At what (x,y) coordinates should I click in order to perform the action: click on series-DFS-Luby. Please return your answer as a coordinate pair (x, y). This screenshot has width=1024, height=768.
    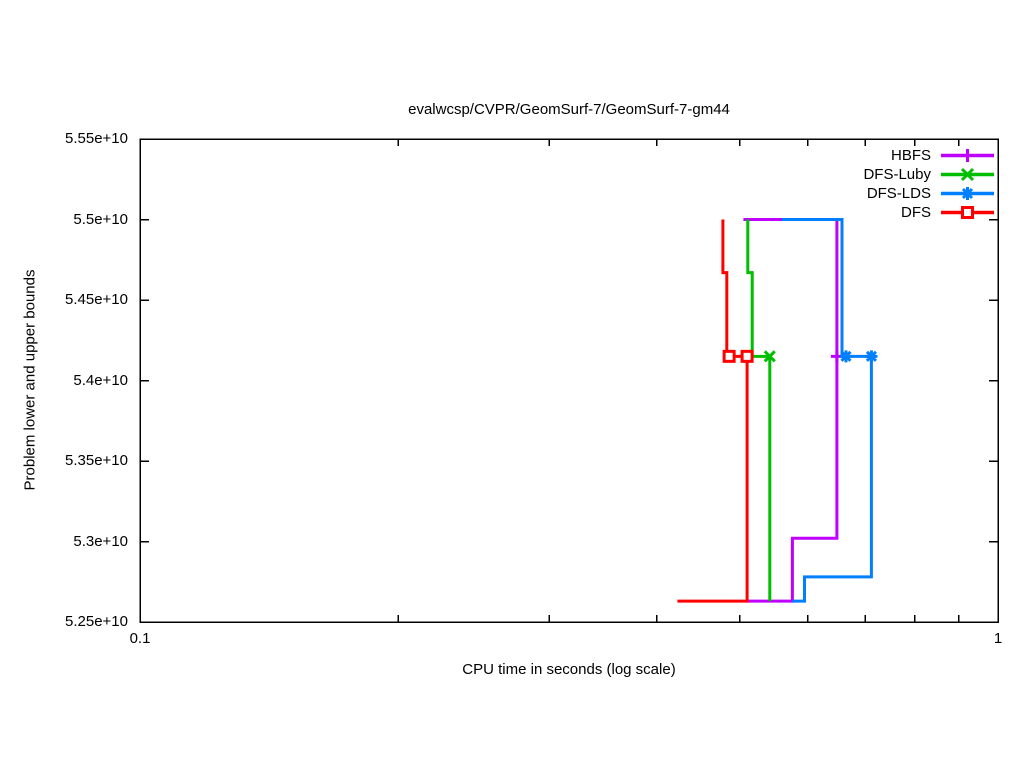
    Looking at the image, I should click on (761, 410).